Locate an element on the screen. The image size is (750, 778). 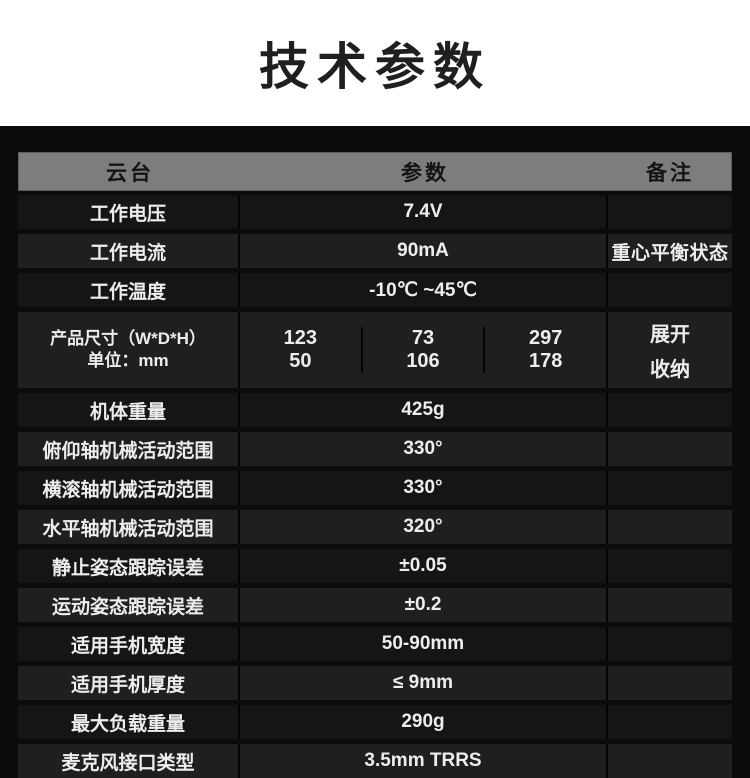
table-row-body-weight: 机体重量 425g is located at coordinates (375, 410).